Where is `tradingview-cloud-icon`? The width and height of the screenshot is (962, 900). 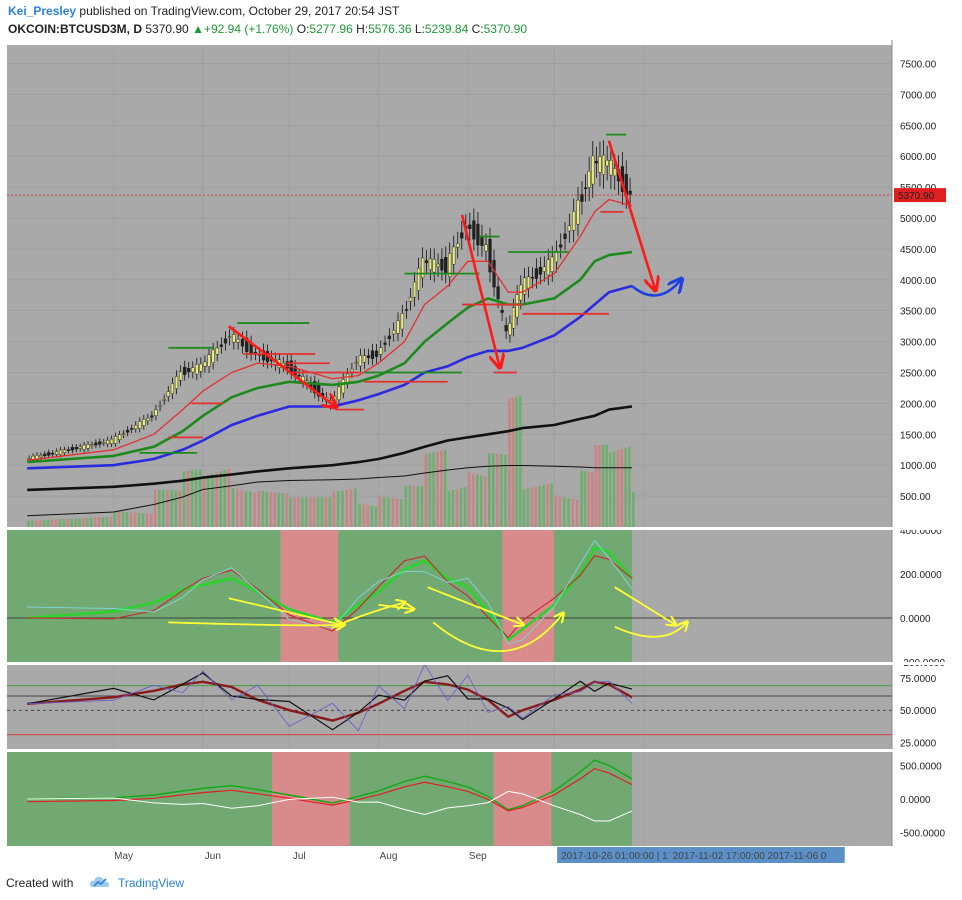 tradingview-cloud-icon is located at coordinates (99, 881).